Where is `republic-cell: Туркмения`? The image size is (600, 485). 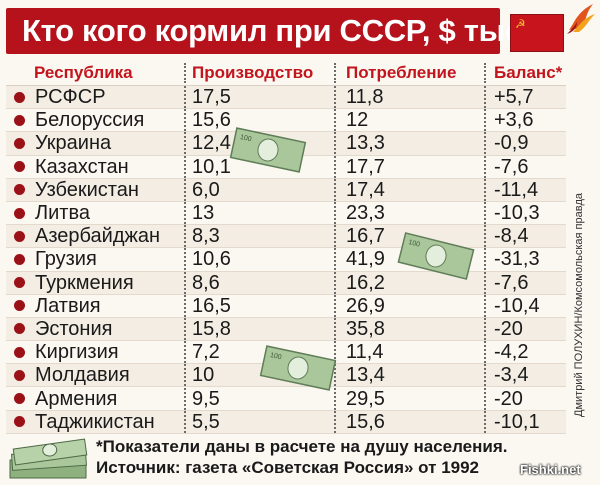
republic-cell: Туркмения is located at coordinates (95, 283).